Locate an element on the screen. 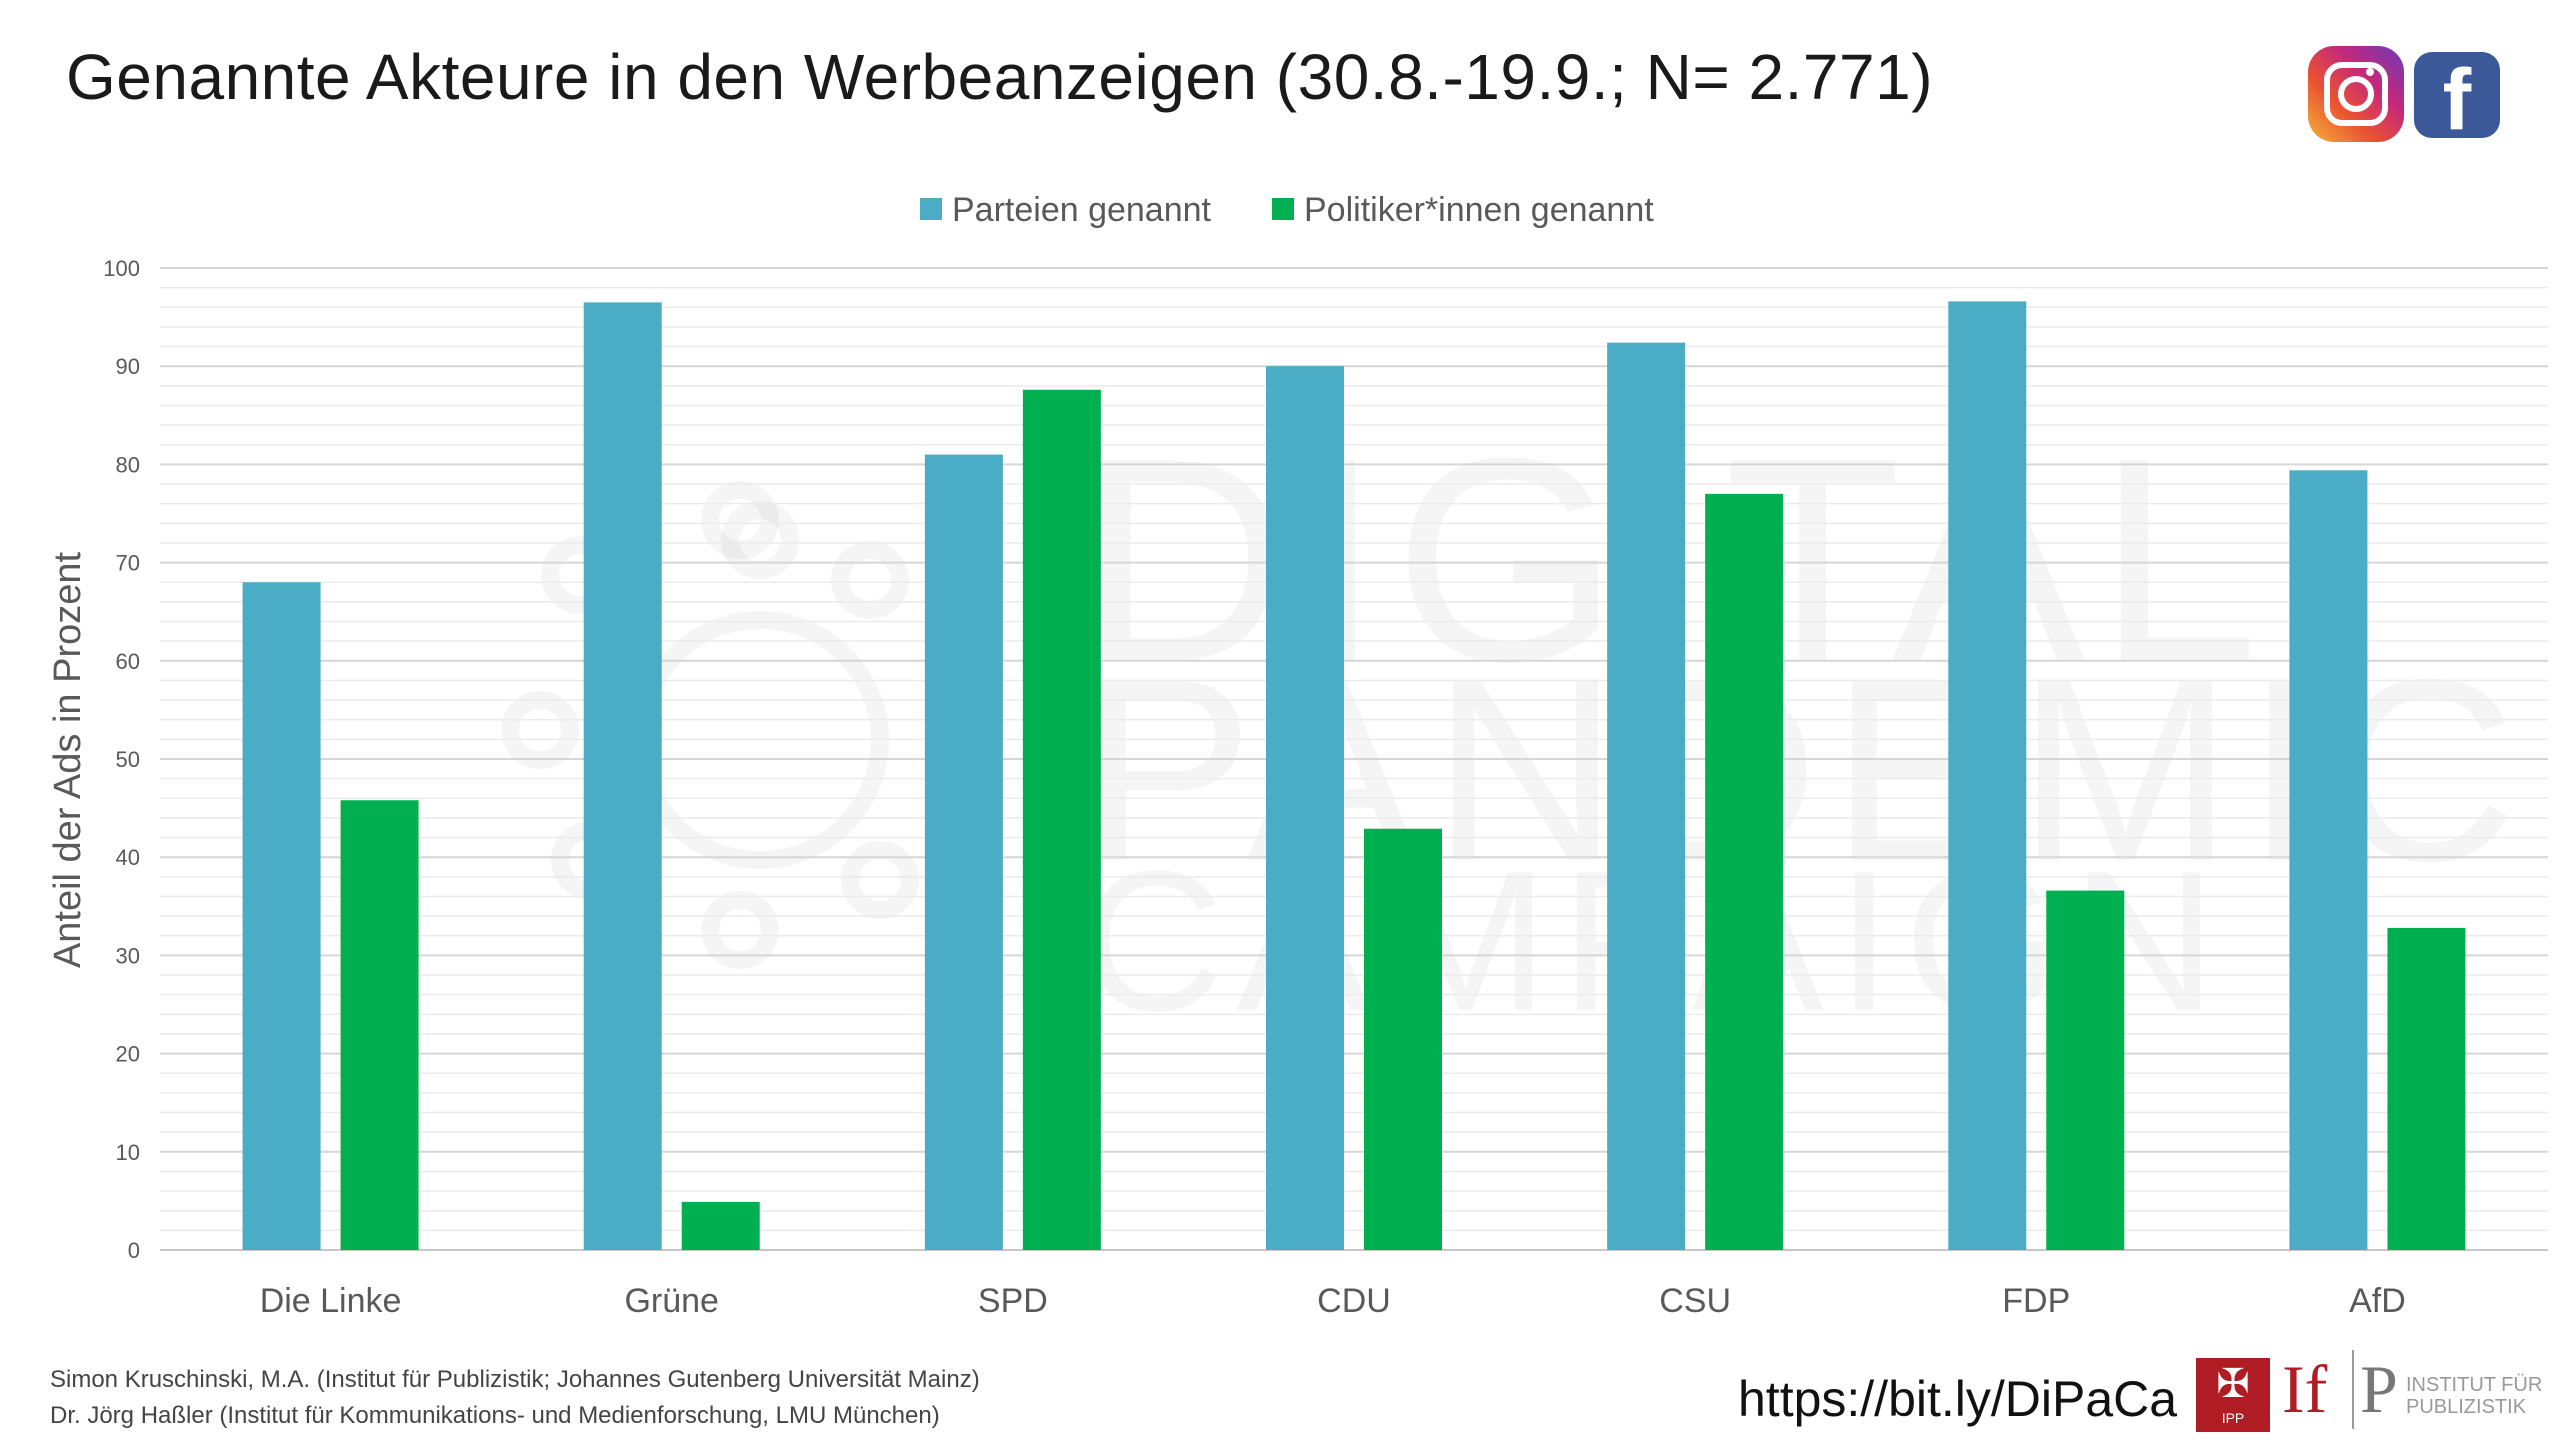  legend: Parteien genannt Politiker*innen genannt is located at coordinates (1287, 210).